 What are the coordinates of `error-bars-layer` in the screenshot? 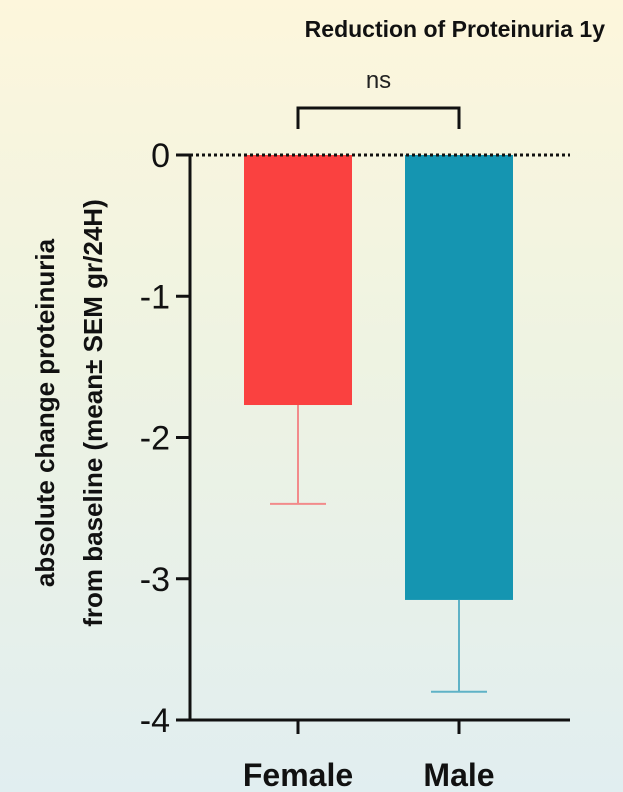 It's located at (378, 549).